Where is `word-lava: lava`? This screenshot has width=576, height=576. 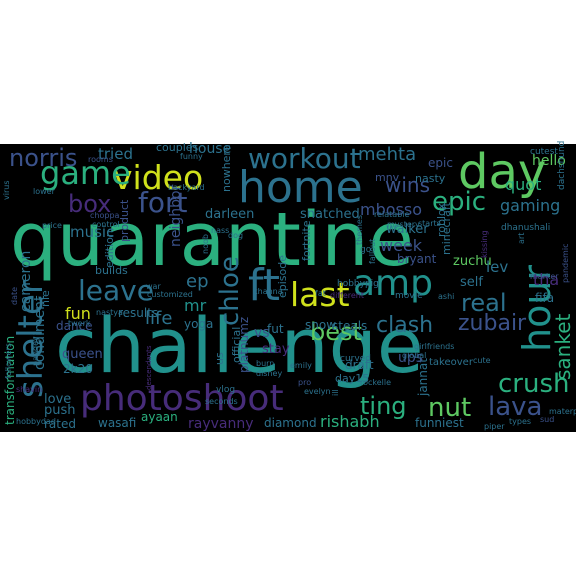
word-lava: lava is located at coordinates (515, 407).